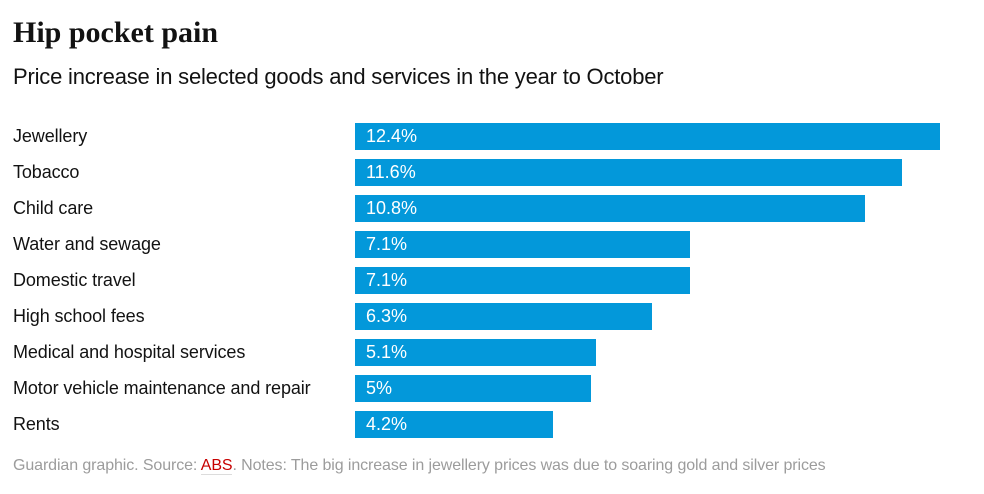 This screenshot has height=494, width=984. I want to click on bar-row: Medical and hospital services 5.1%, so click(492, 353).